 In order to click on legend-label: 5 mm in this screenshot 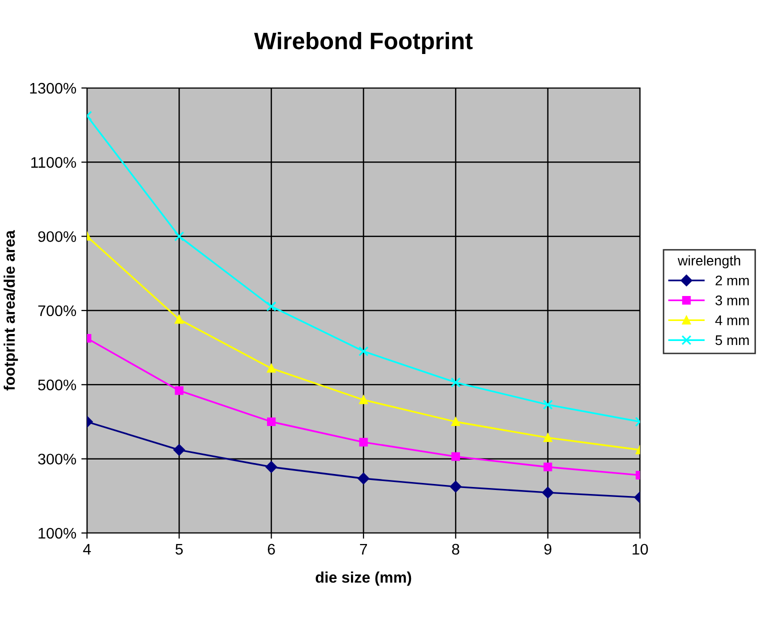, I will do `click(732, 340)`.